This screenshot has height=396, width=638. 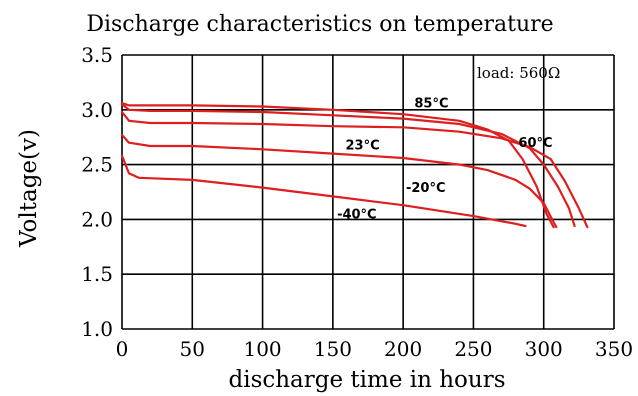 I want to click on series-line, so click(x=323, y=191).